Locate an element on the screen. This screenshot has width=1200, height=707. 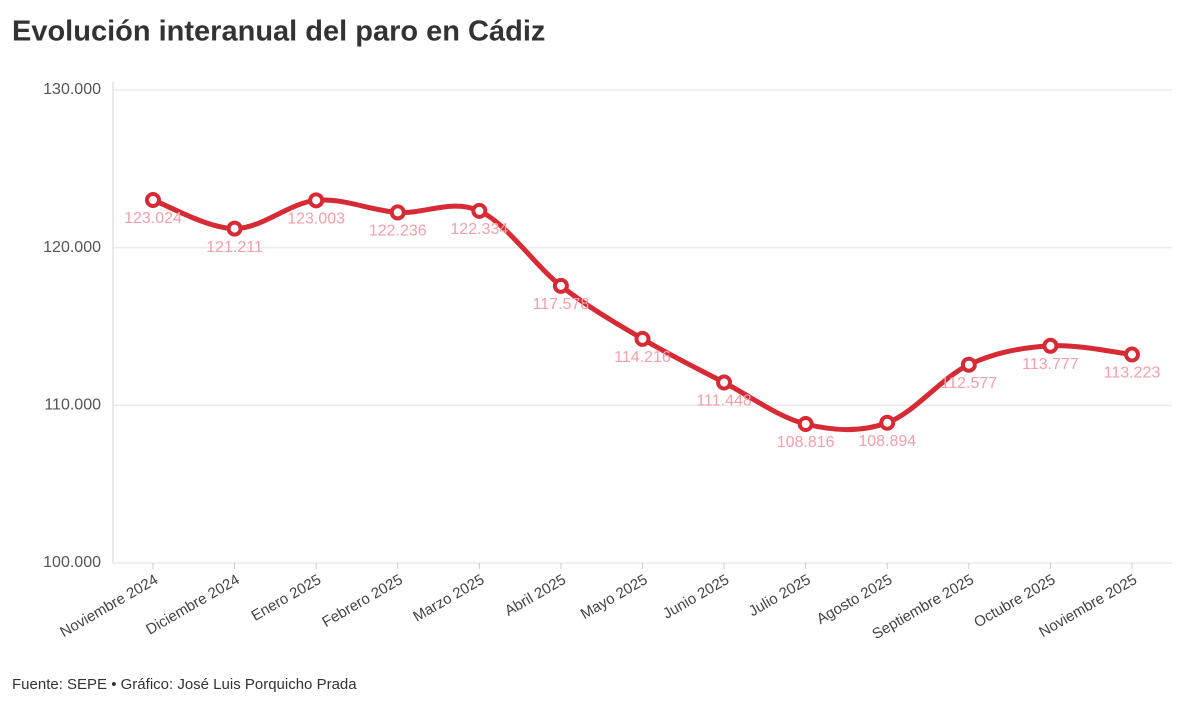
chart-title: Evolución interanual del paro en Cádiz is located at coordinates (278, 32).